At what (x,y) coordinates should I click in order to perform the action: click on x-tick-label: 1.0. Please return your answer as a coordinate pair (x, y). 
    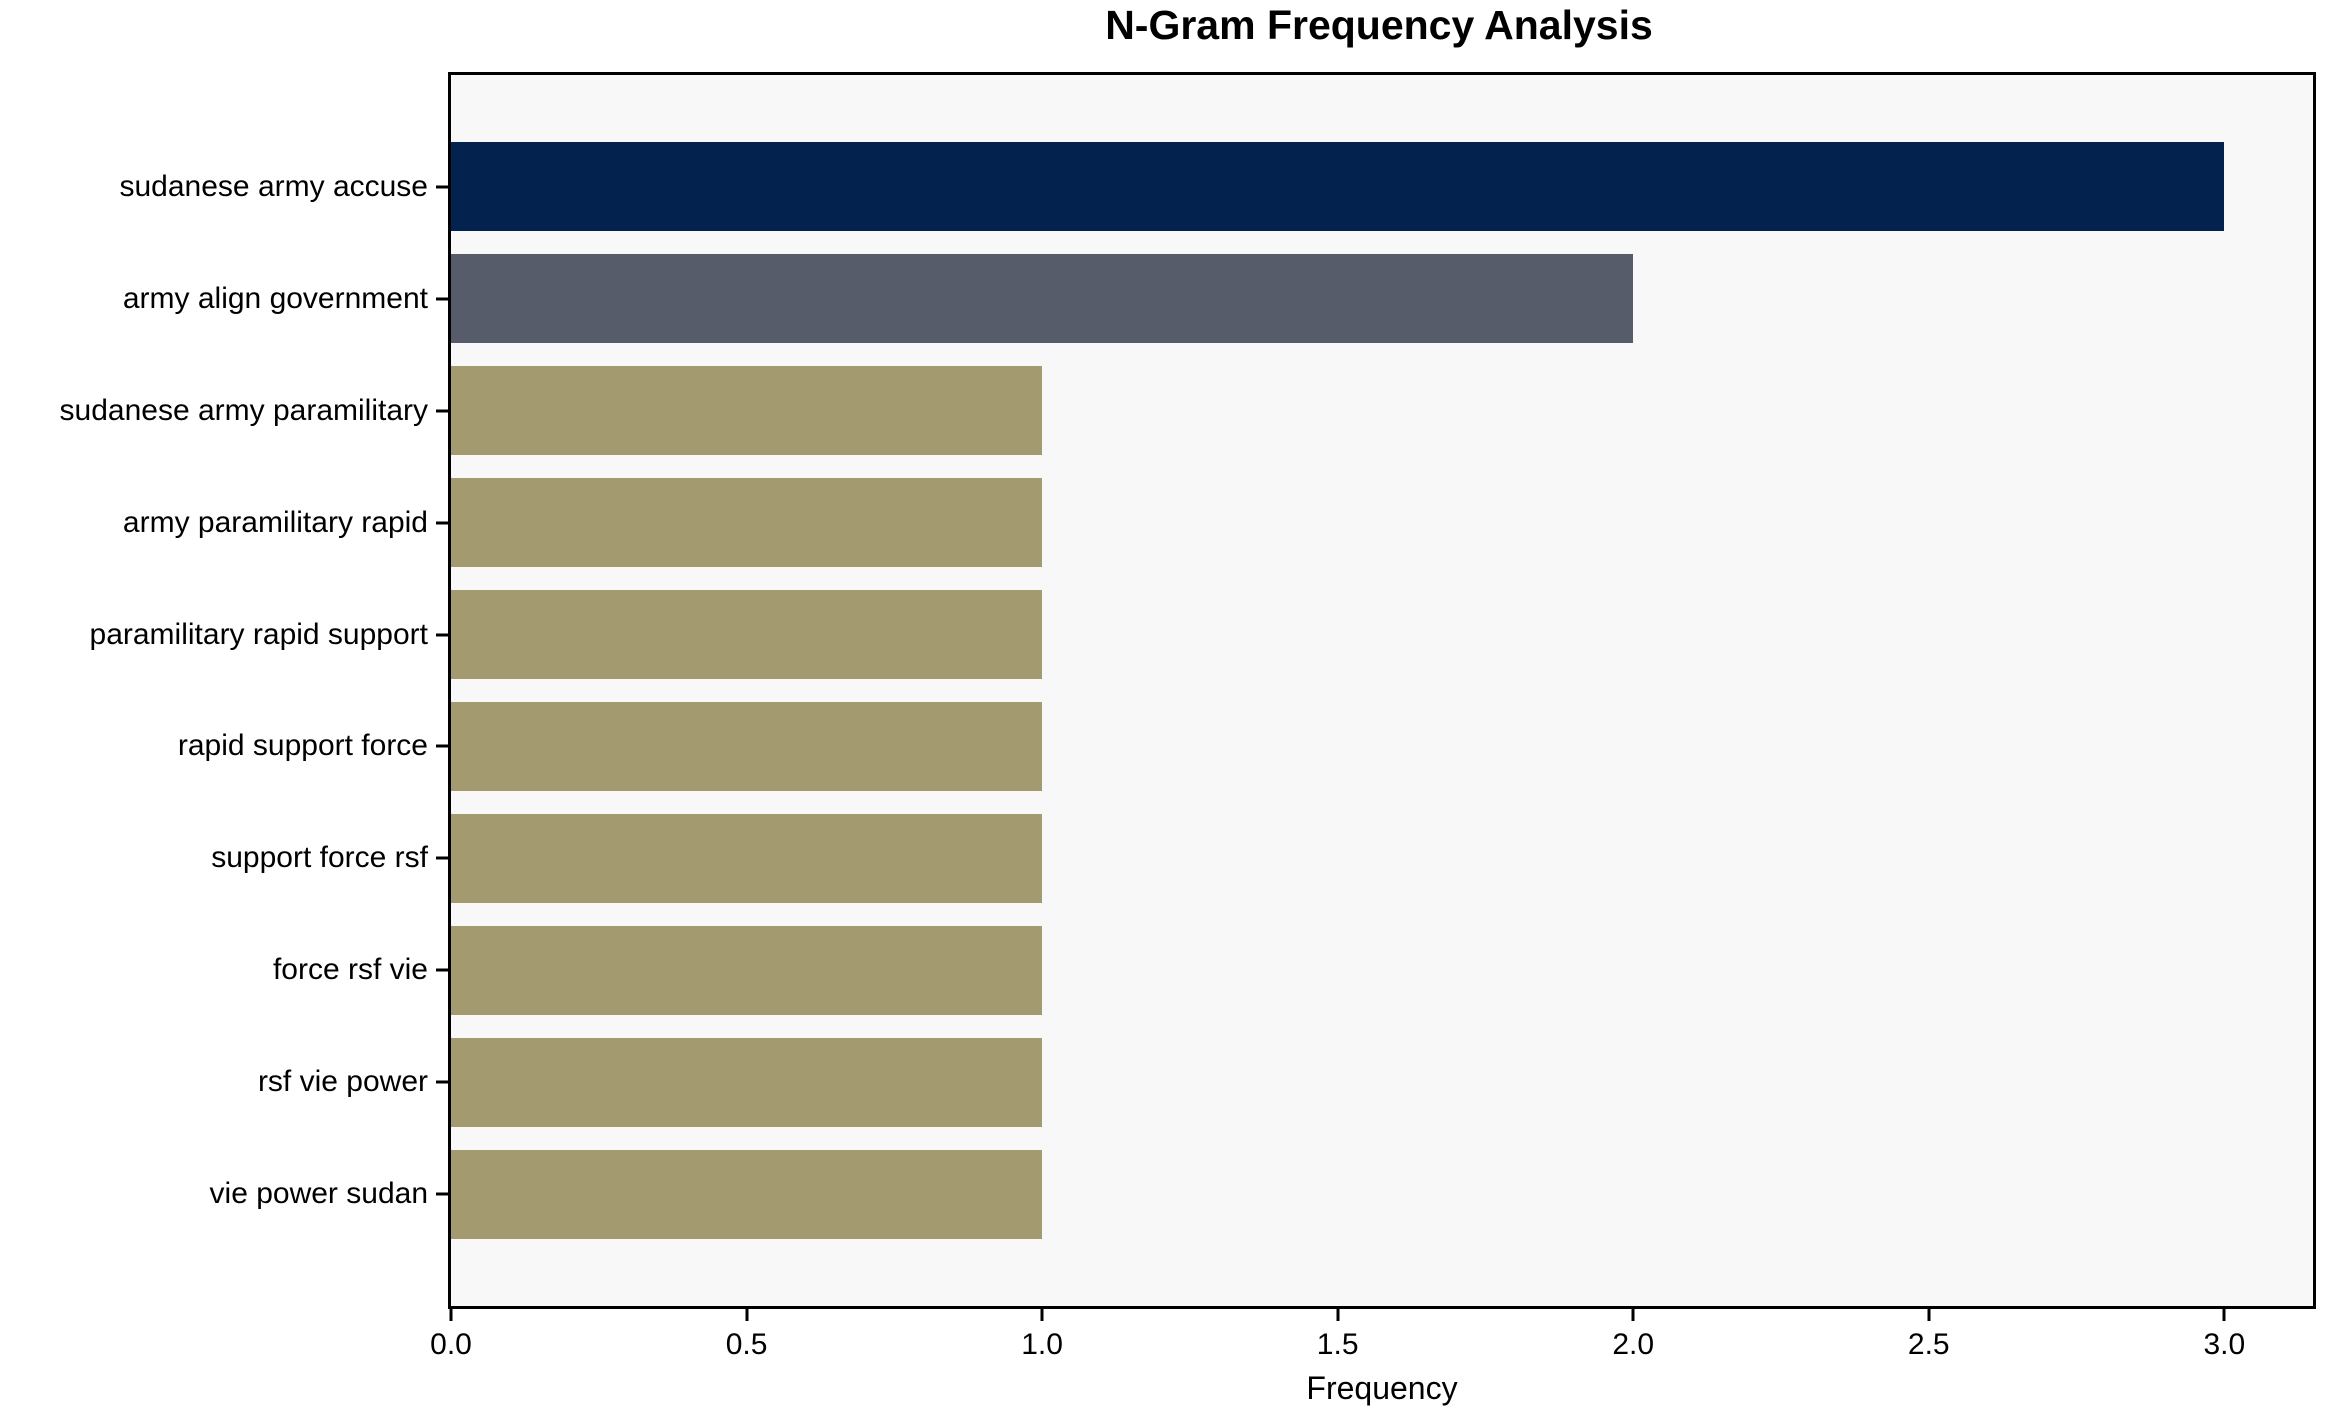
    Looking at the image, I should click on (1042, 1344).